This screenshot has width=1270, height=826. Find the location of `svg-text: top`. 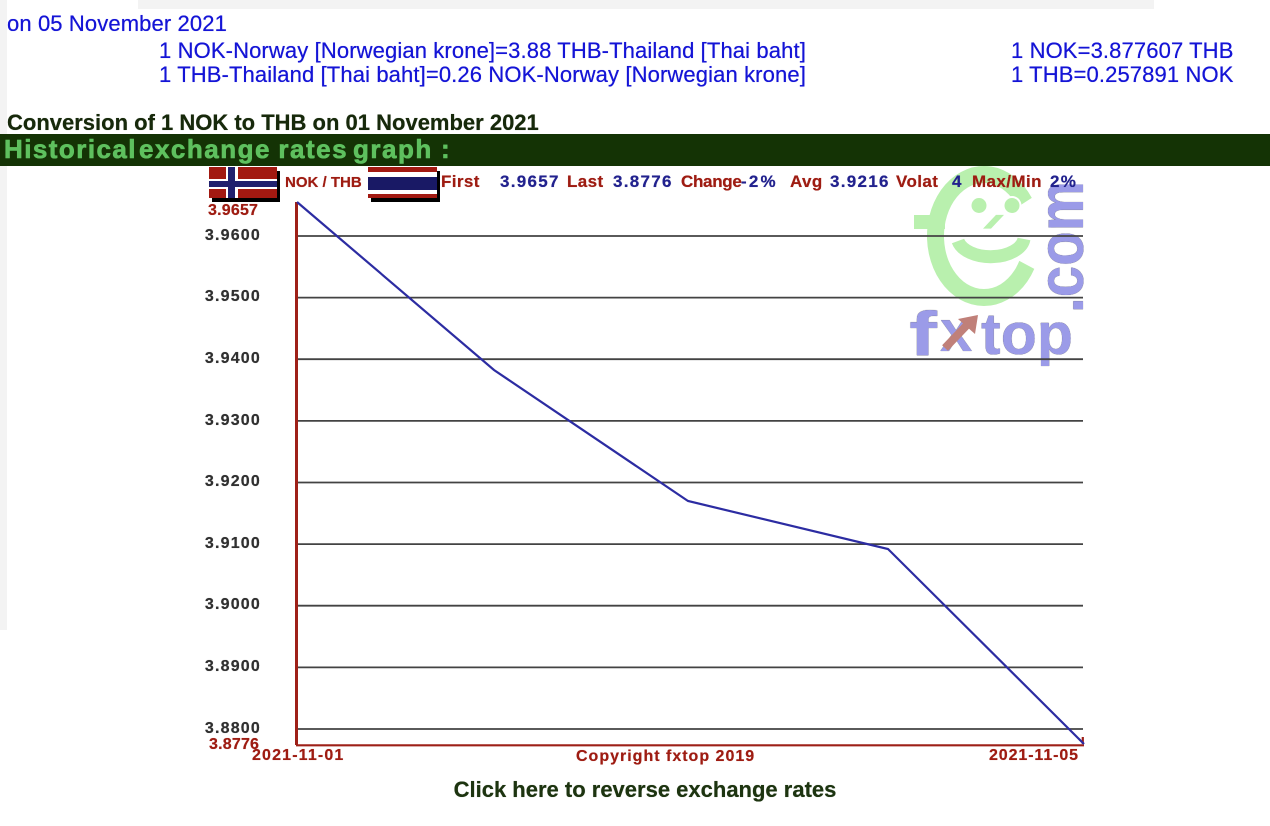

svg-text: top is located at coordinates (1027, 334).